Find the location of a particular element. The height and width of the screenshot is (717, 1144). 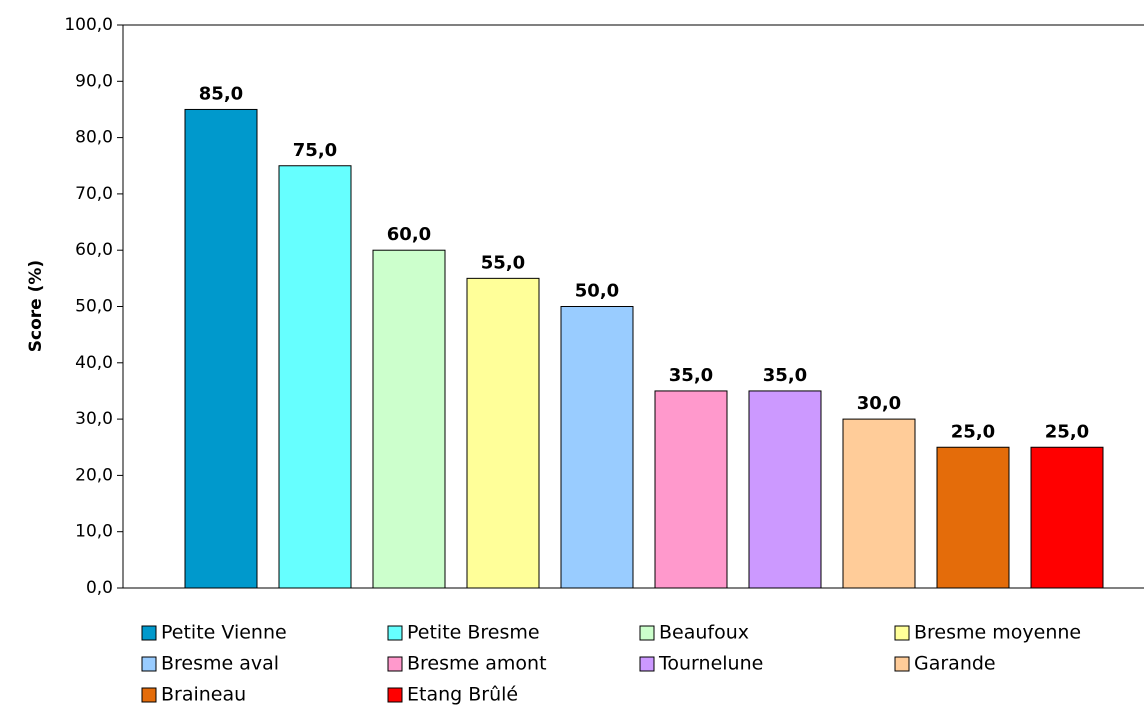

y-tick-label: 100,0 is located at coordinates (88, 25).